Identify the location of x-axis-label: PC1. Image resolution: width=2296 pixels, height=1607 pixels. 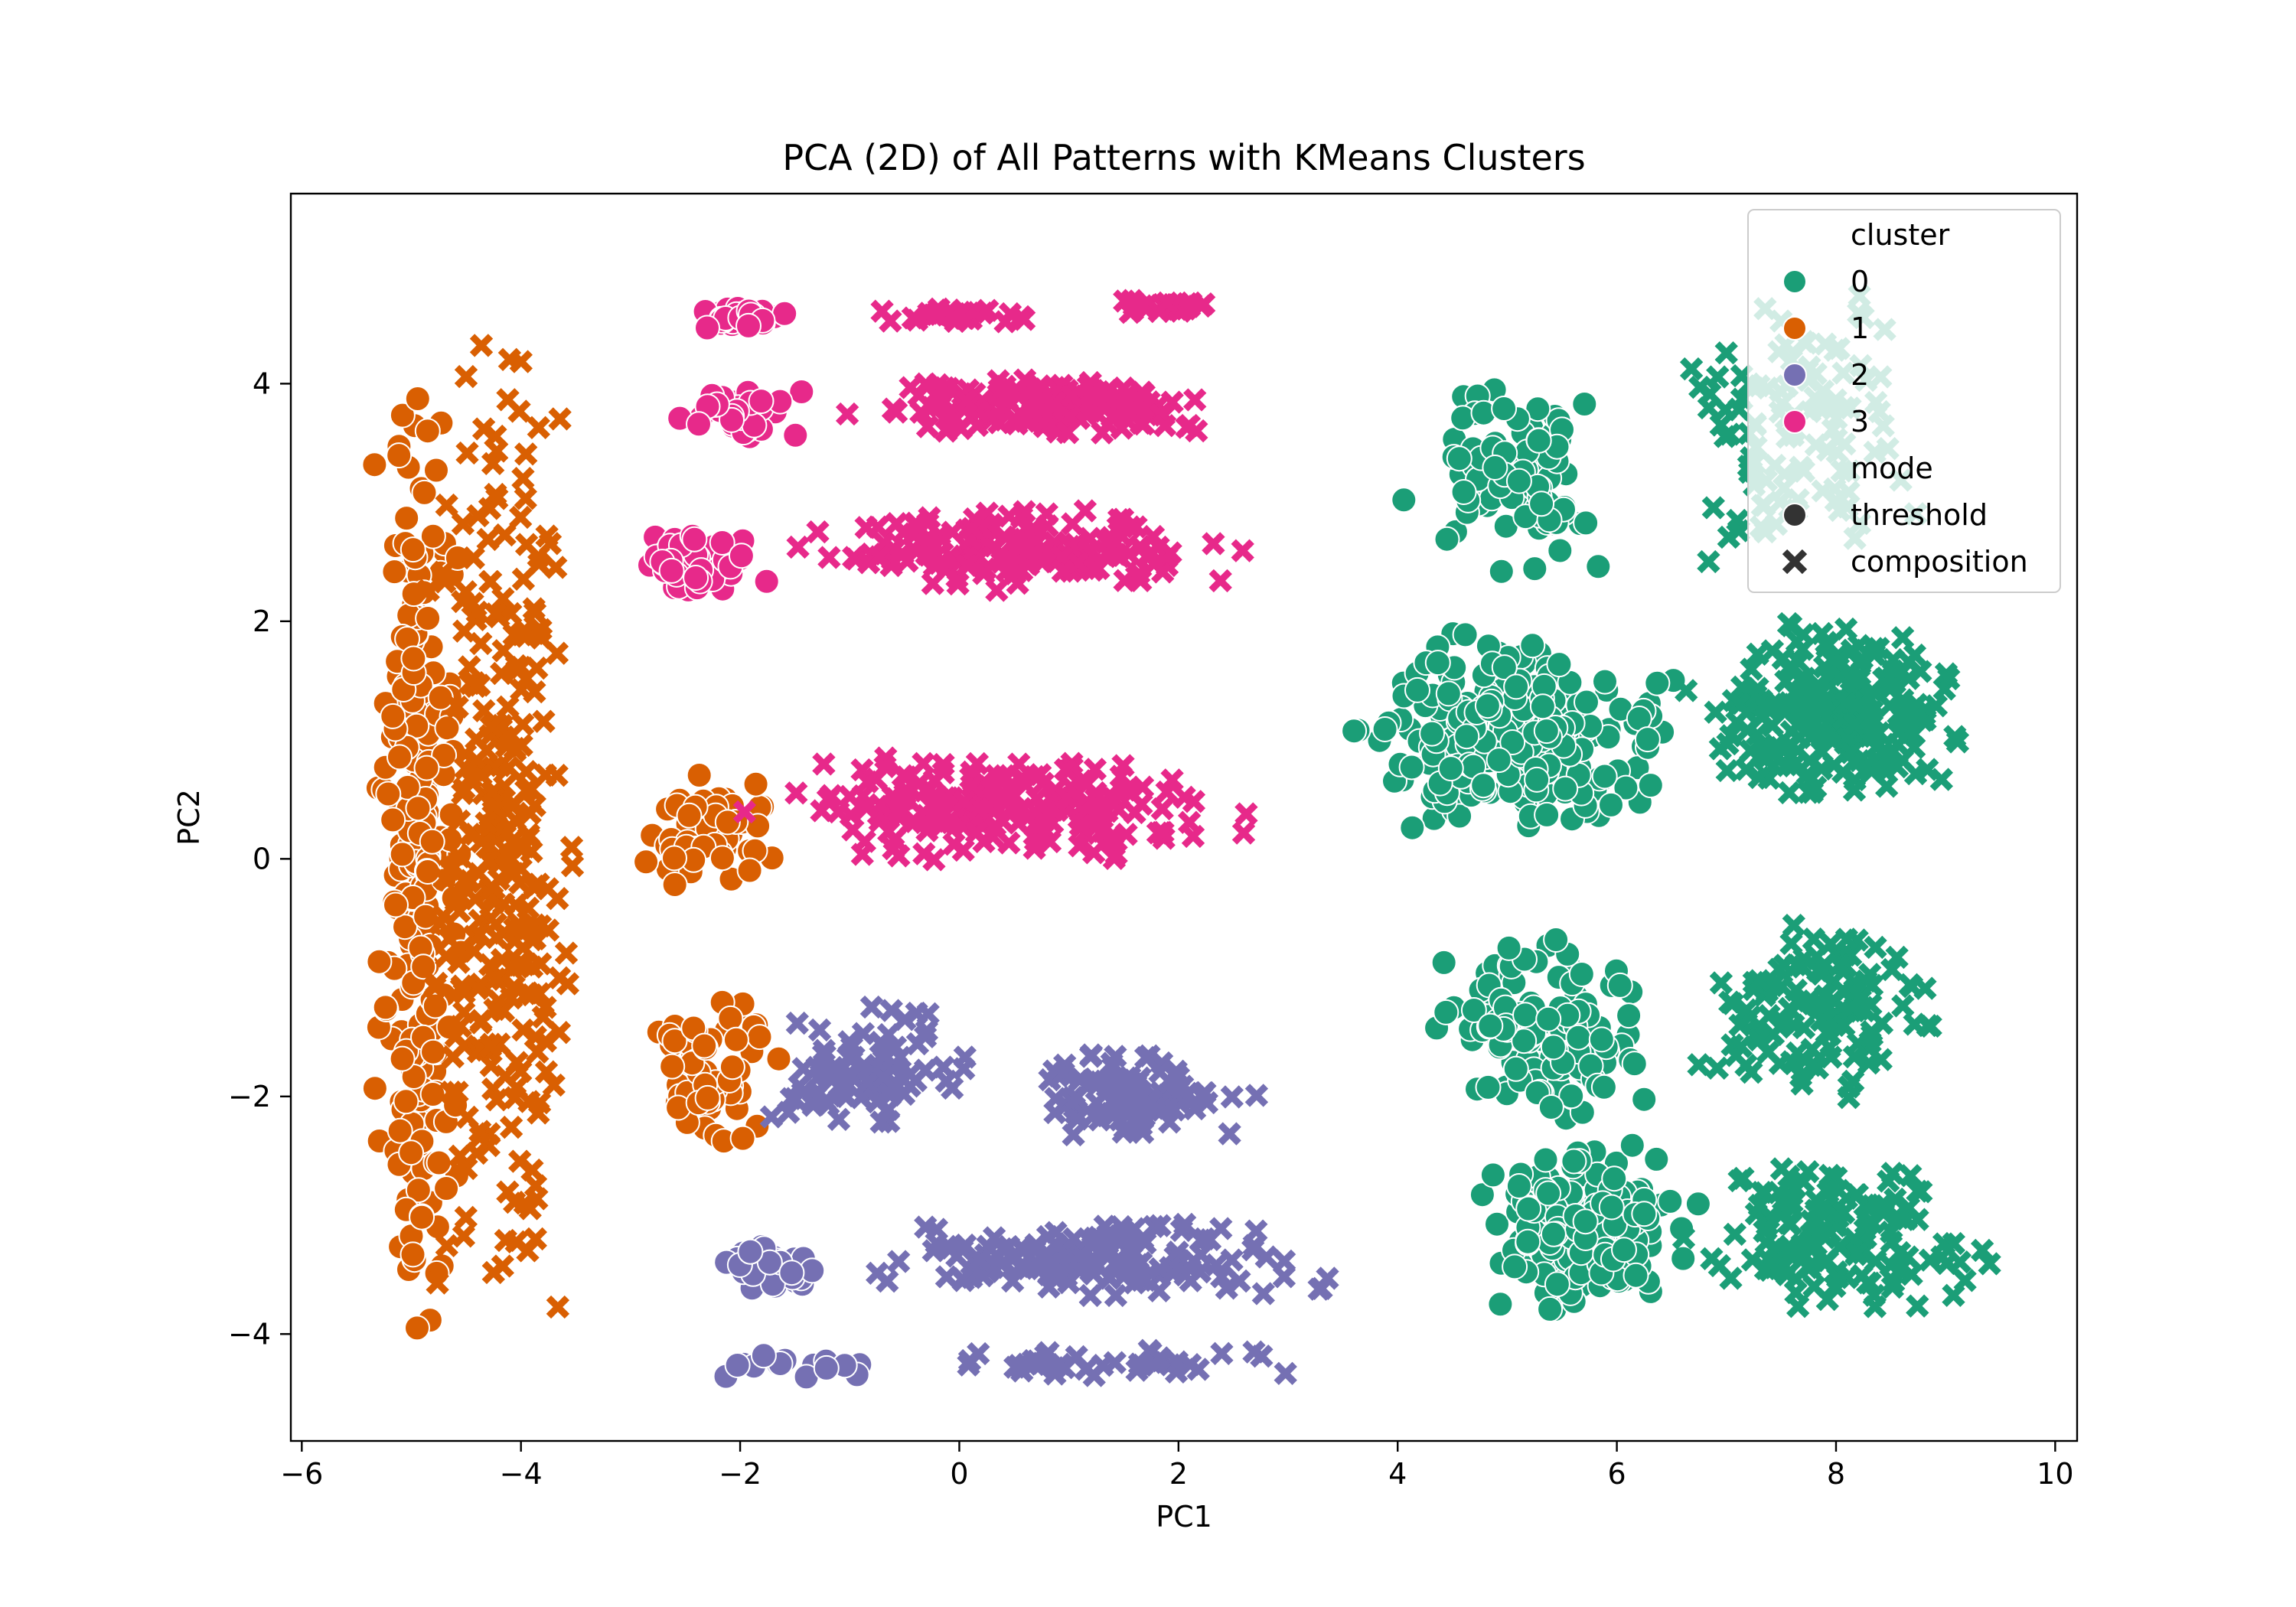
(1184, 1517).